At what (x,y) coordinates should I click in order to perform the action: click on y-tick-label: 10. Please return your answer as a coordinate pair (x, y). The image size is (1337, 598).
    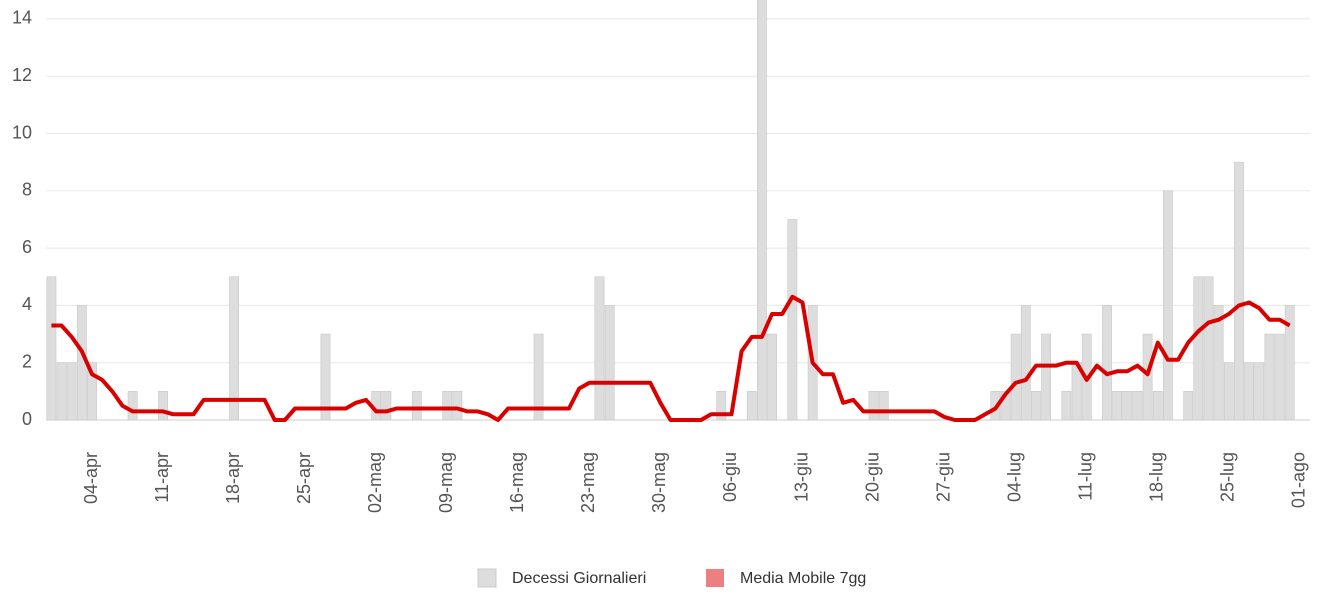
    Looking at the image, I should click on (22, 132).